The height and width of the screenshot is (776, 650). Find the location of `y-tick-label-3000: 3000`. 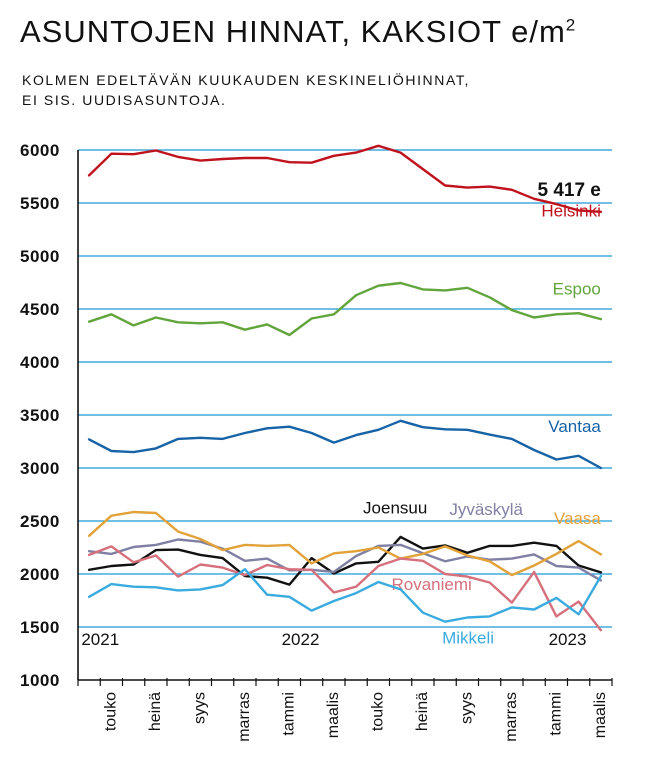

y-tick-label-3000: 3000 is located at coordinates (40, 468).